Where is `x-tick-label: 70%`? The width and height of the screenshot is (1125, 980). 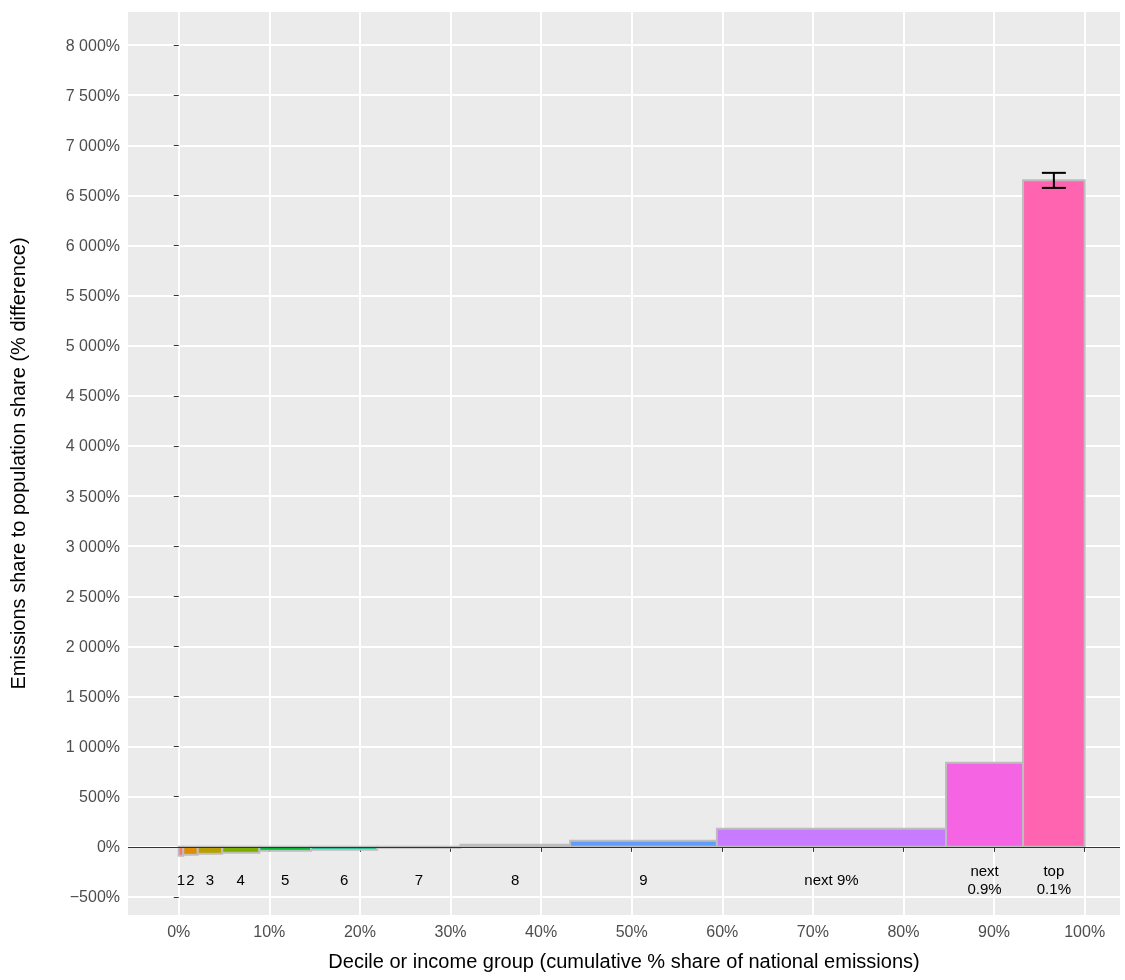 x-tick-label: 70% is located at coordinates (812, 931).